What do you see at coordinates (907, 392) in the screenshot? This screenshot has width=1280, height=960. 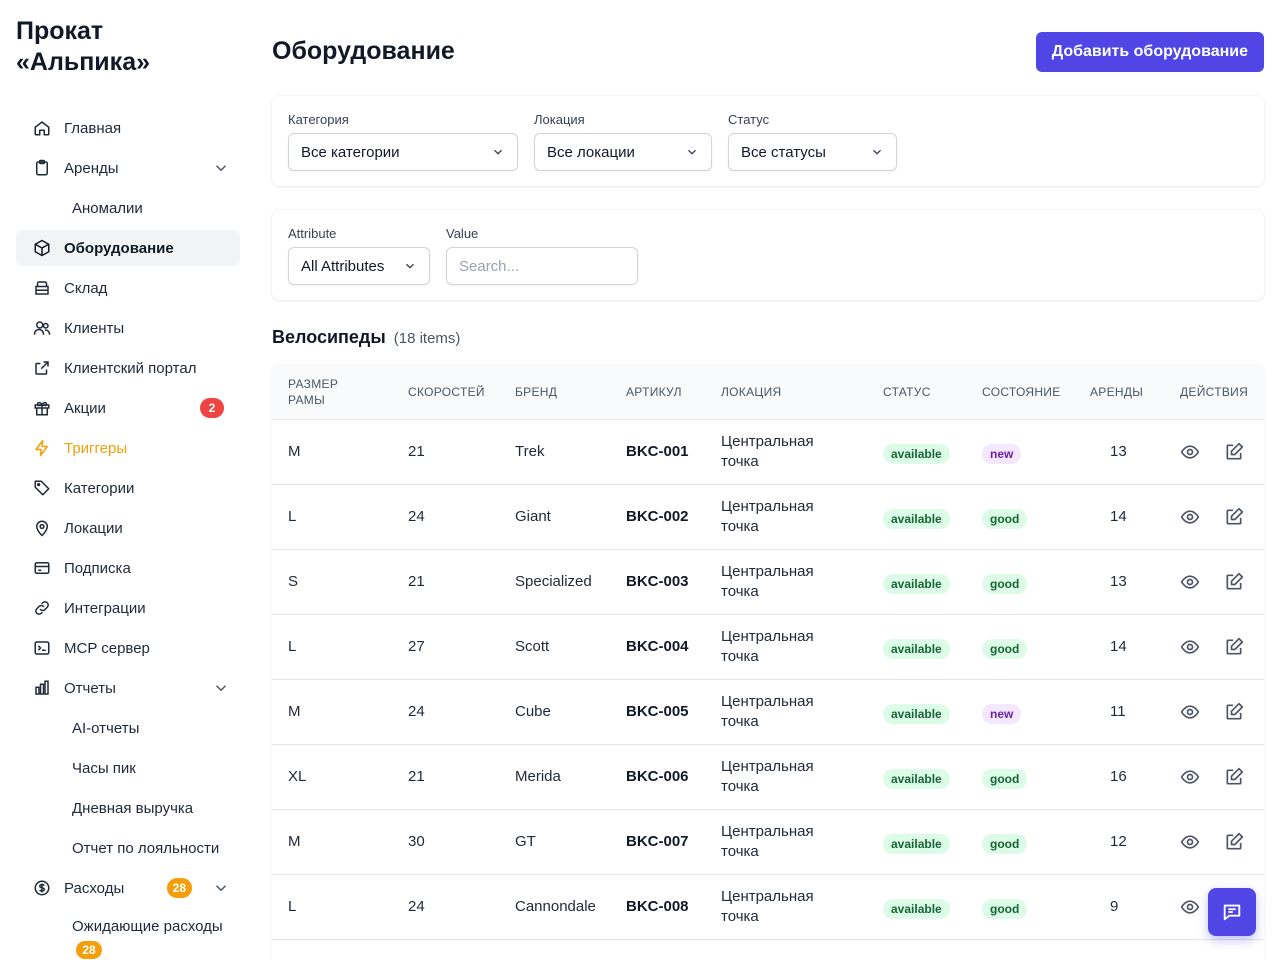 I see `column-header: СТАТУС` at bounding box center [907, 392].